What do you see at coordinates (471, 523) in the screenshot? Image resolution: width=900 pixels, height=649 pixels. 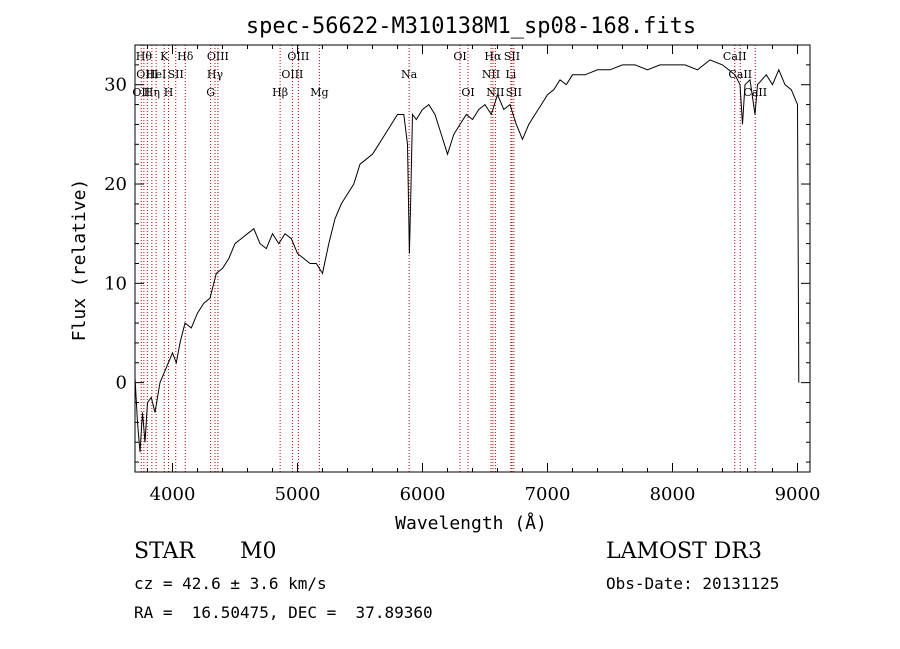 I see `x-axis-label: Wavelength (Å)` at bounding box center [471, 523].